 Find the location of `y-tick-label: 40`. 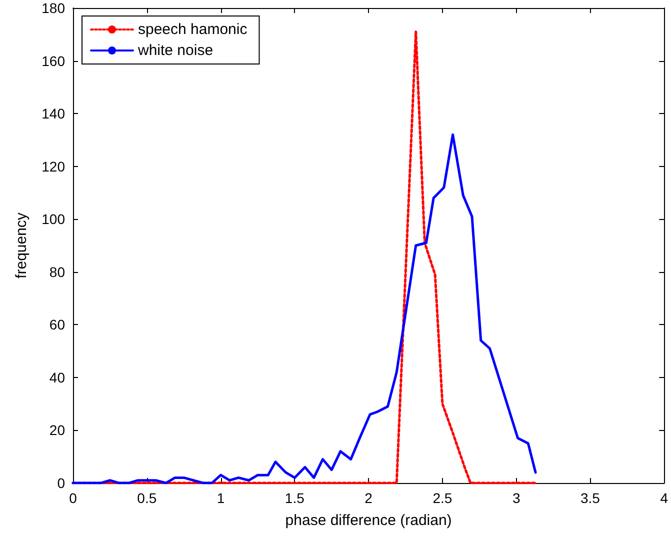

y-tick-label: 40 is located at coordinates (57, 377).